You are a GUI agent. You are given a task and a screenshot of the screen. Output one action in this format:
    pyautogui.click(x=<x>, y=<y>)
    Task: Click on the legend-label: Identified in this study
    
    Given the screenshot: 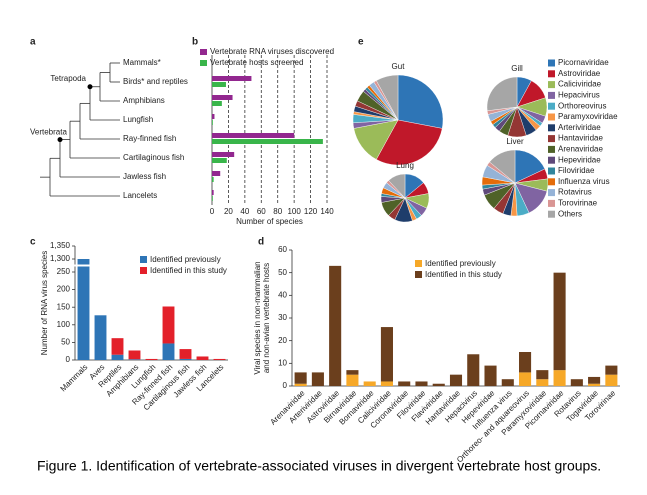 What is the action you would take?
    pyautogui.click(x=463, y=274)
    